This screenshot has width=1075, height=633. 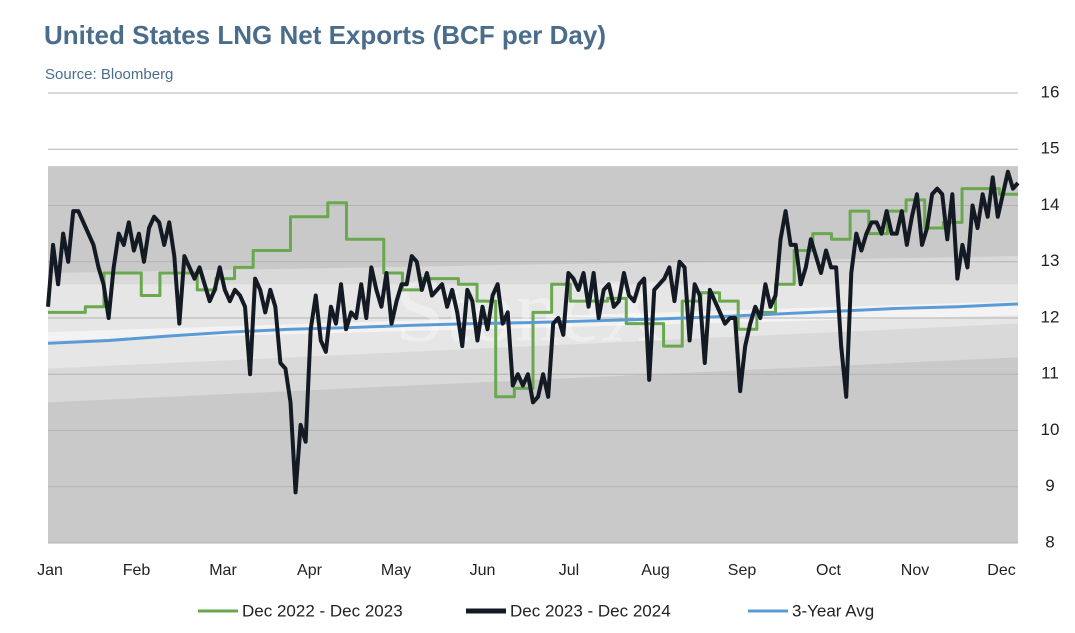 What do you see at coordinates (1049, 485) in the screenshot?
I see `y-tick-label: 9` at bounding box center [1049, 485].